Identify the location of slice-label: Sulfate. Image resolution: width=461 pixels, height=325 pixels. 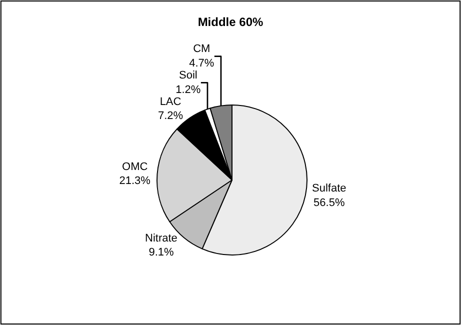
(329, 188).